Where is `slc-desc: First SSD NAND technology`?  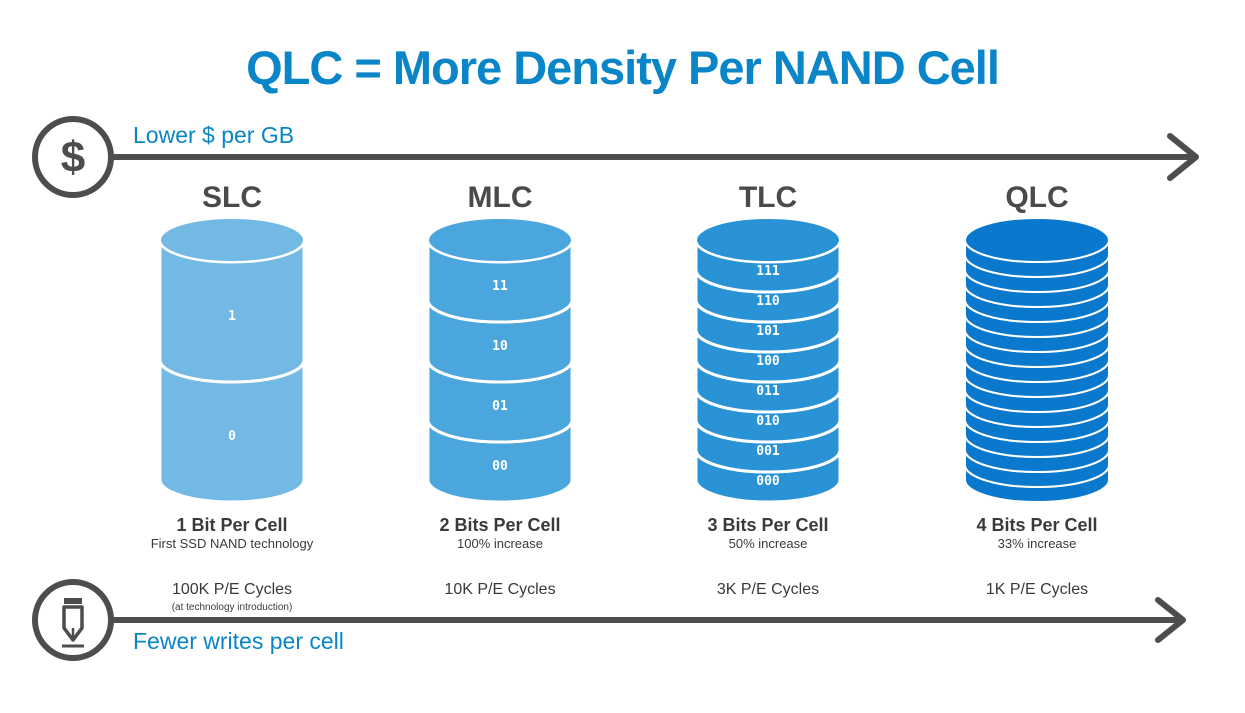
slc-desc: First SSD NAND technology is located at coordinates (232, 543).